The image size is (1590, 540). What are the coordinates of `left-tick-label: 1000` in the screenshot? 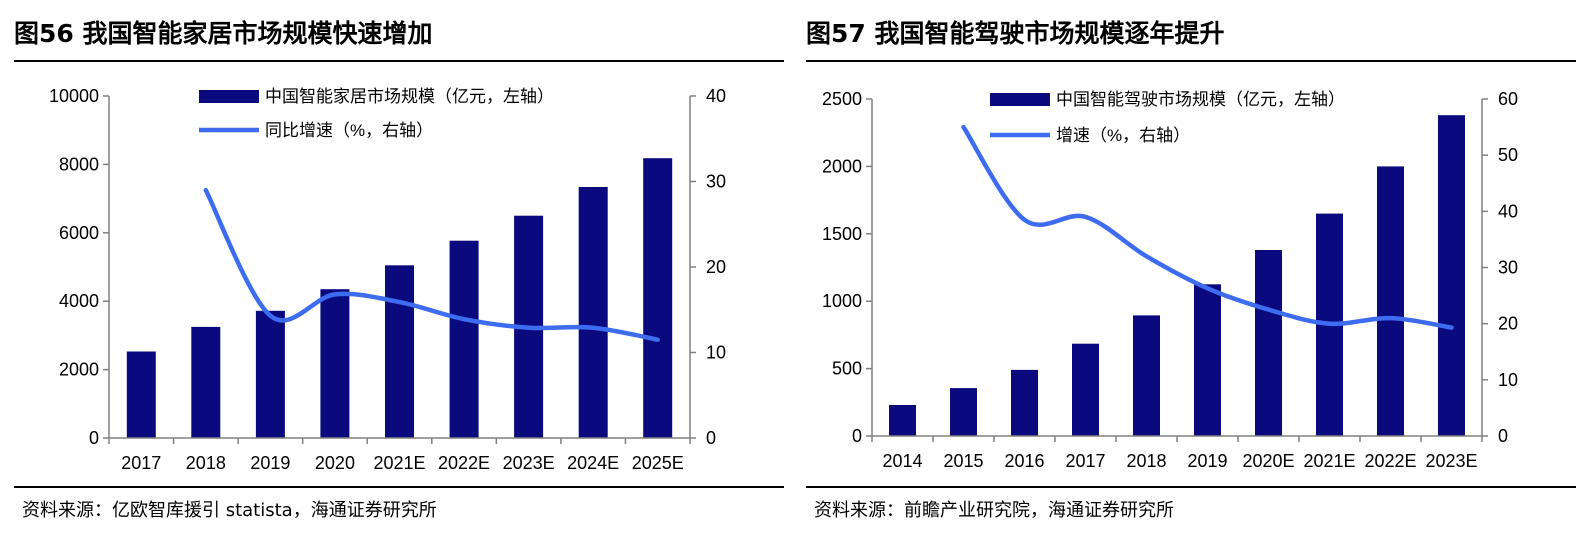 It's located at (842, 301).